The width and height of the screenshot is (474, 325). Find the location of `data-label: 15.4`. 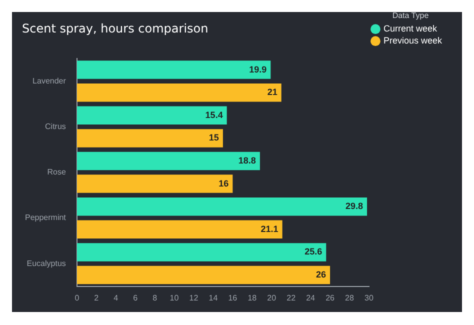

data-label: 15.4 is located at coordinates (214, 115).